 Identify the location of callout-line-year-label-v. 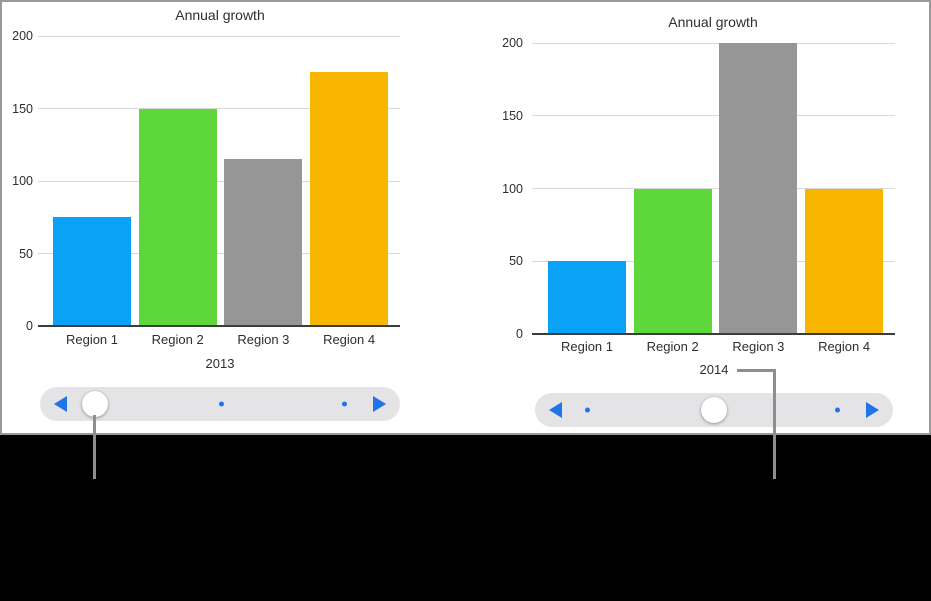
(774, 424).